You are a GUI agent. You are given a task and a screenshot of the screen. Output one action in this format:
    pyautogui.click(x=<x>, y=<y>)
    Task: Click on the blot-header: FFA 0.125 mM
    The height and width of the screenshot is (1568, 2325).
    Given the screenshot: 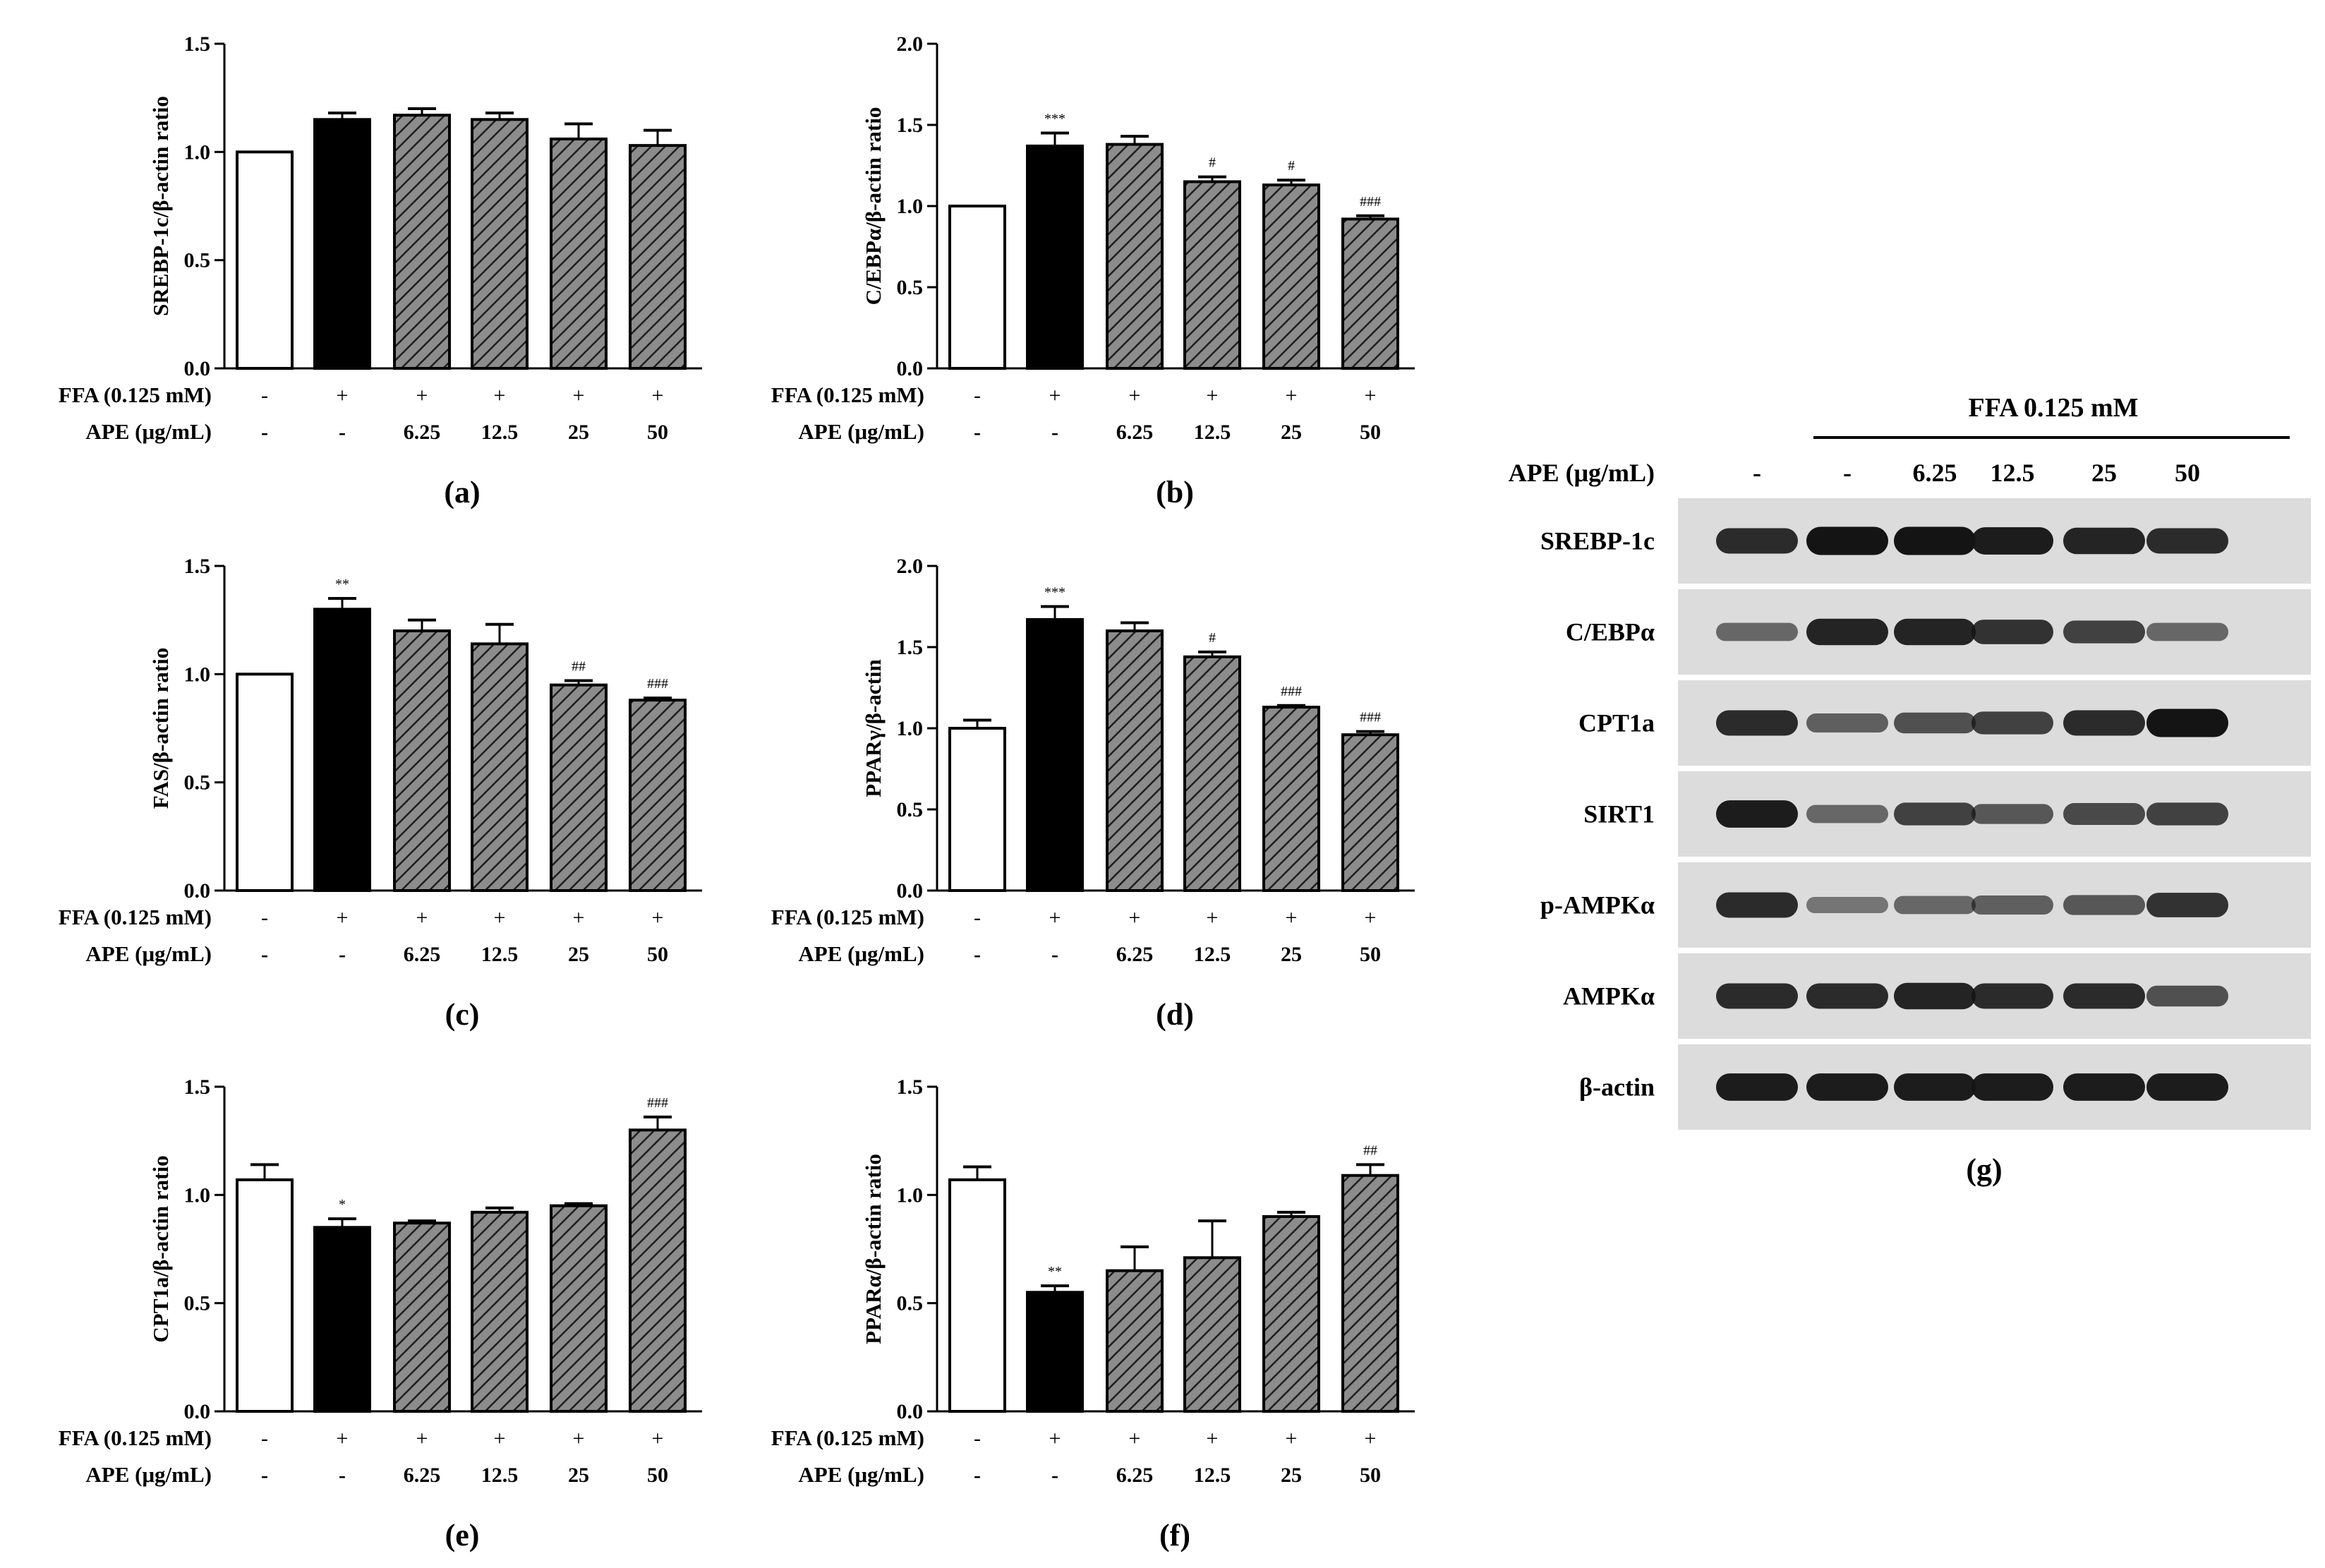 What is the action you would take?
    pyautogui.click(x=2054, y=408)
    